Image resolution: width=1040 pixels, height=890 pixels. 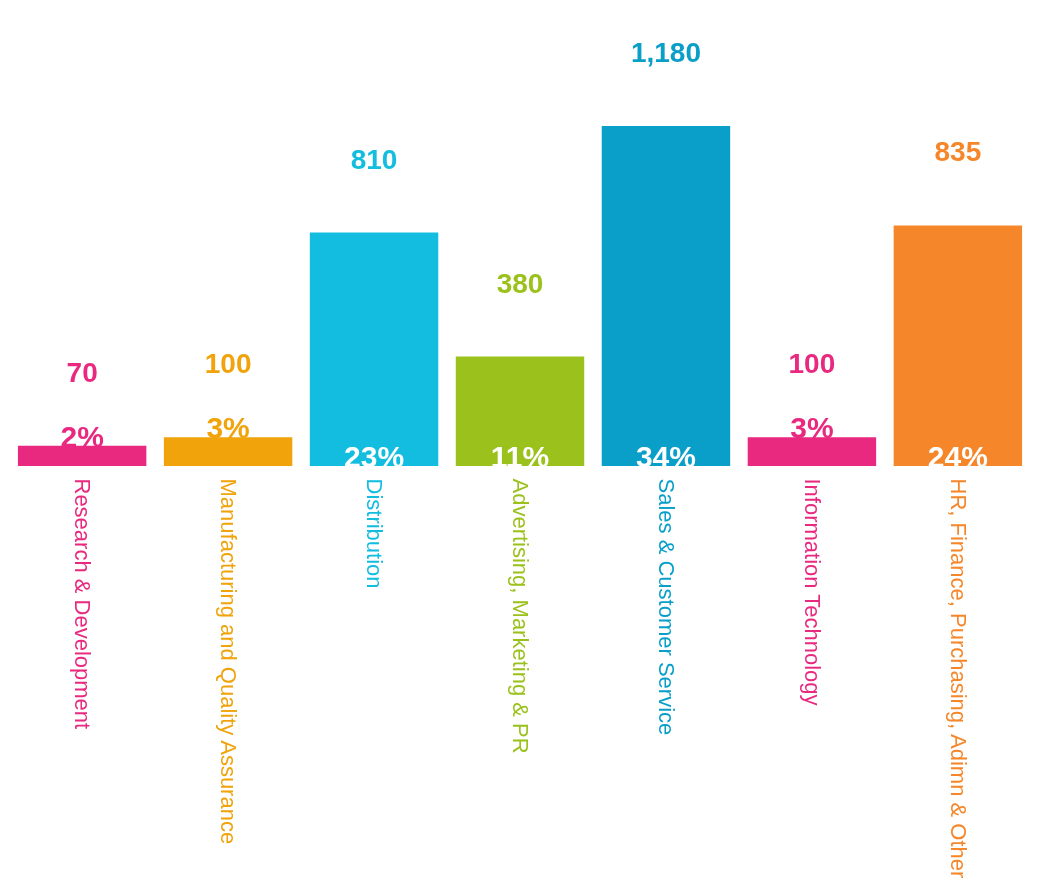 What do you see at coordinates (520, 283) in the screenshot?
I see `data-label: 380` at bounding box center [520, 283].